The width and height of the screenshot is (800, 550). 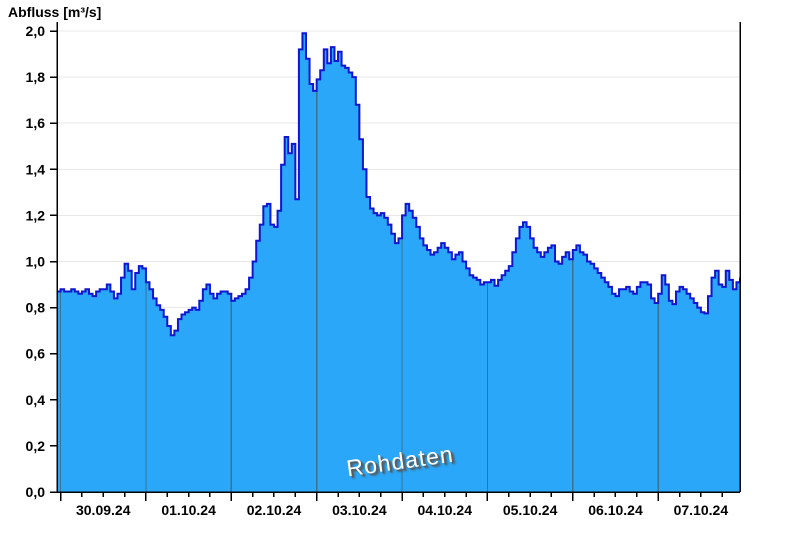 I want to click on y-tick-label: 0,0, so click(x=36, y=492).